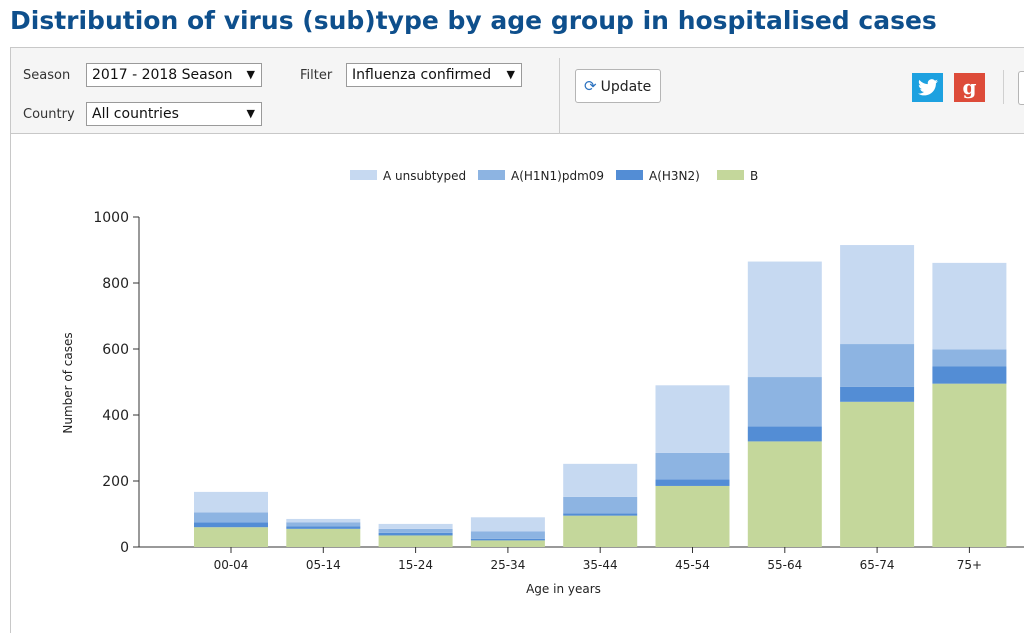  Describe the element at coordinates (563, 589) in the screenshot. I see `x-axis-title: Age in years` at that location.